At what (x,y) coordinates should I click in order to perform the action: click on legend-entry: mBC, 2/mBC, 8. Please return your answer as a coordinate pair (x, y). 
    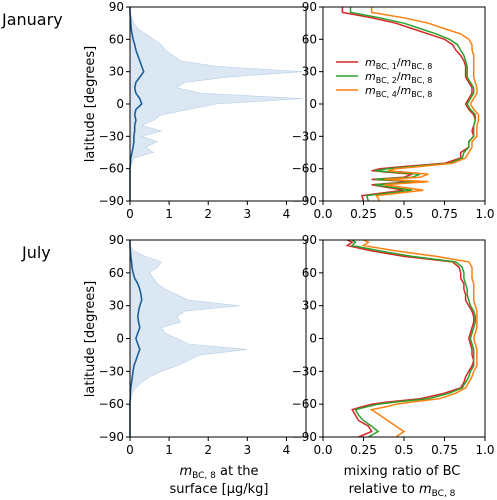
    Looking at the image, I should click on (398, 77).